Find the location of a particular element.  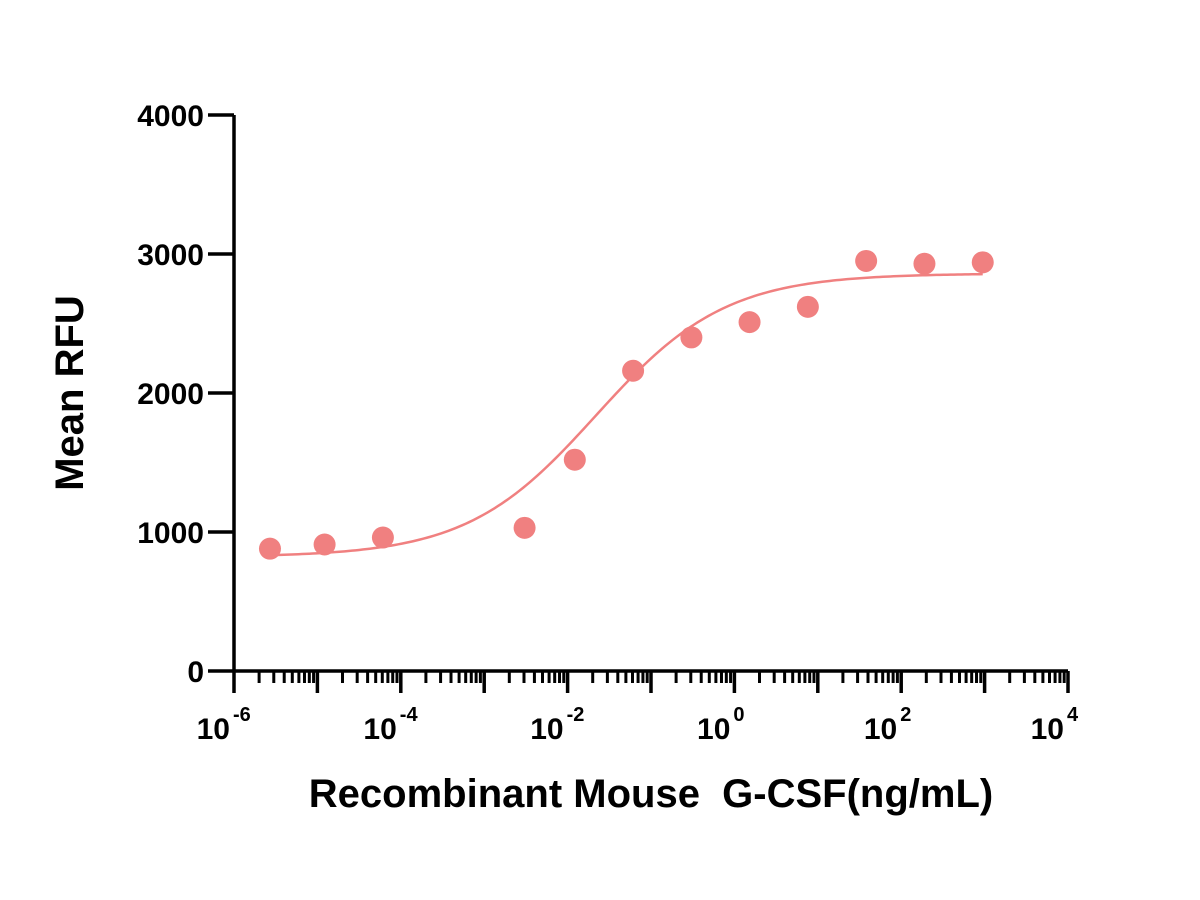

x-tick-label: 10 2 is located at coordinates (888, 725).